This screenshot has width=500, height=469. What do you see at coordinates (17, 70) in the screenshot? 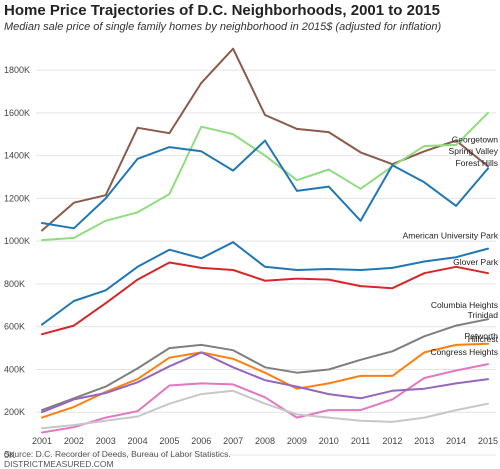
I see `y-tick-label: 1800K` at bounding box center [17, 70].